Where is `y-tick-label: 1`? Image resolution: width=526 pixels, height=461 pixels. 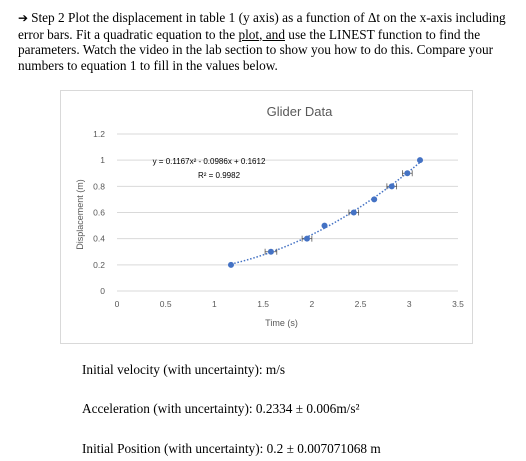
y-tick-label: 1 is located at coordinates (102, 160).